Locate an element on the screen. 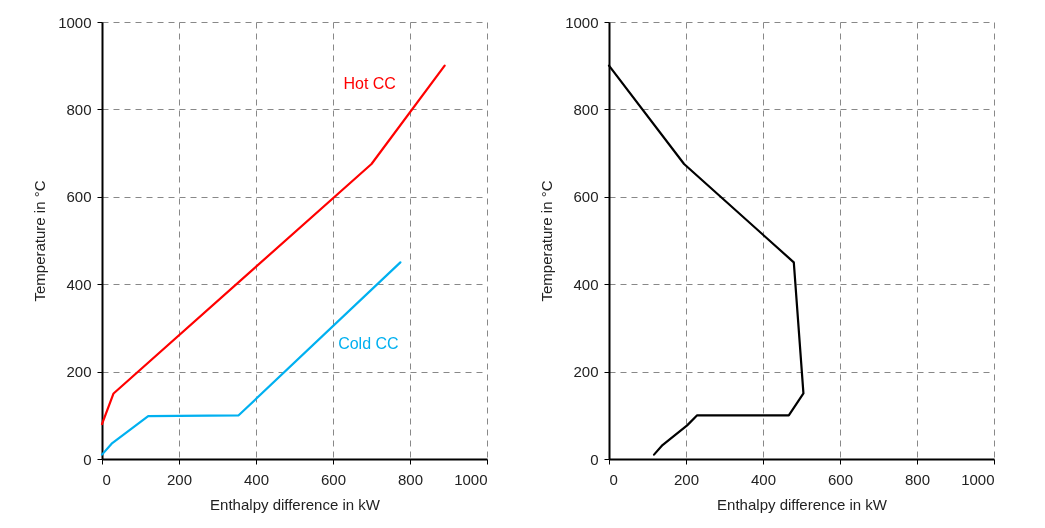 The width and height of the screenshot is (1045, 528). line-series is located at coordinates (251, 358).